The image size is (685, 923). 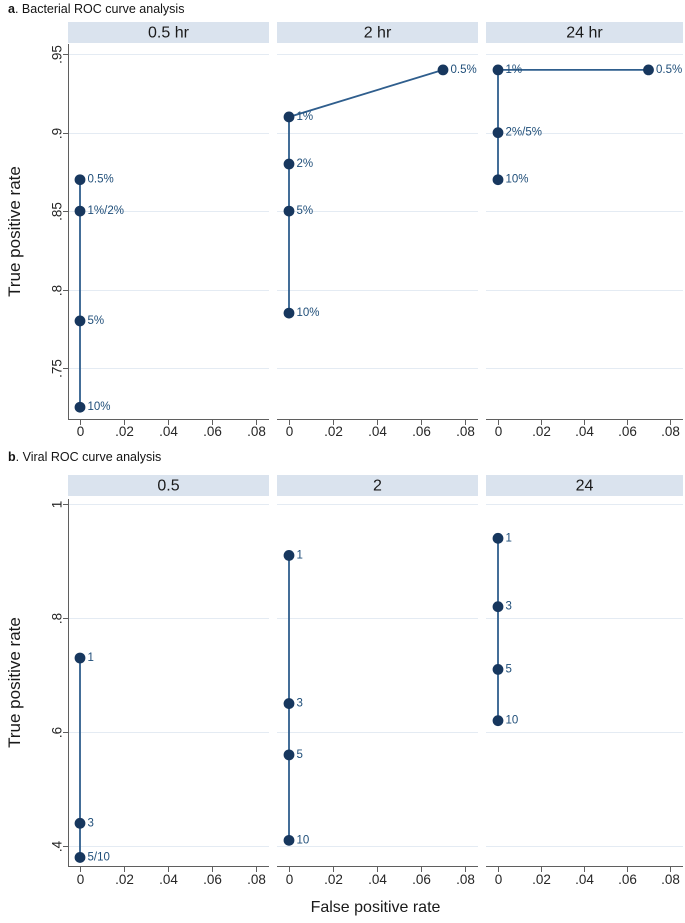 I want to click on chart-a-title-prefix: a, so click(x=11, y=9).